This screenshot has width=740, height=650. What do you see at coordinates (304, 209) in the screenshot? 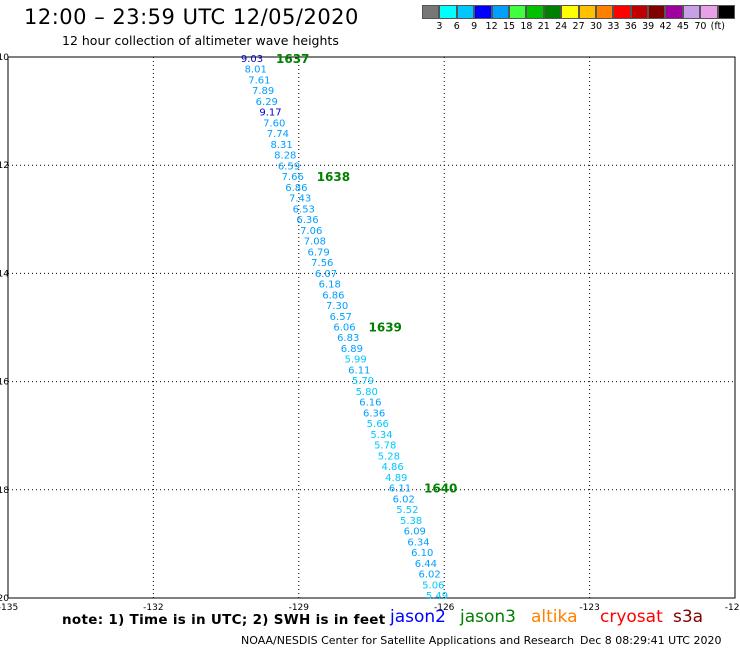
I see `wave-height-reading: 6.53` at bounding box center [304, 209].